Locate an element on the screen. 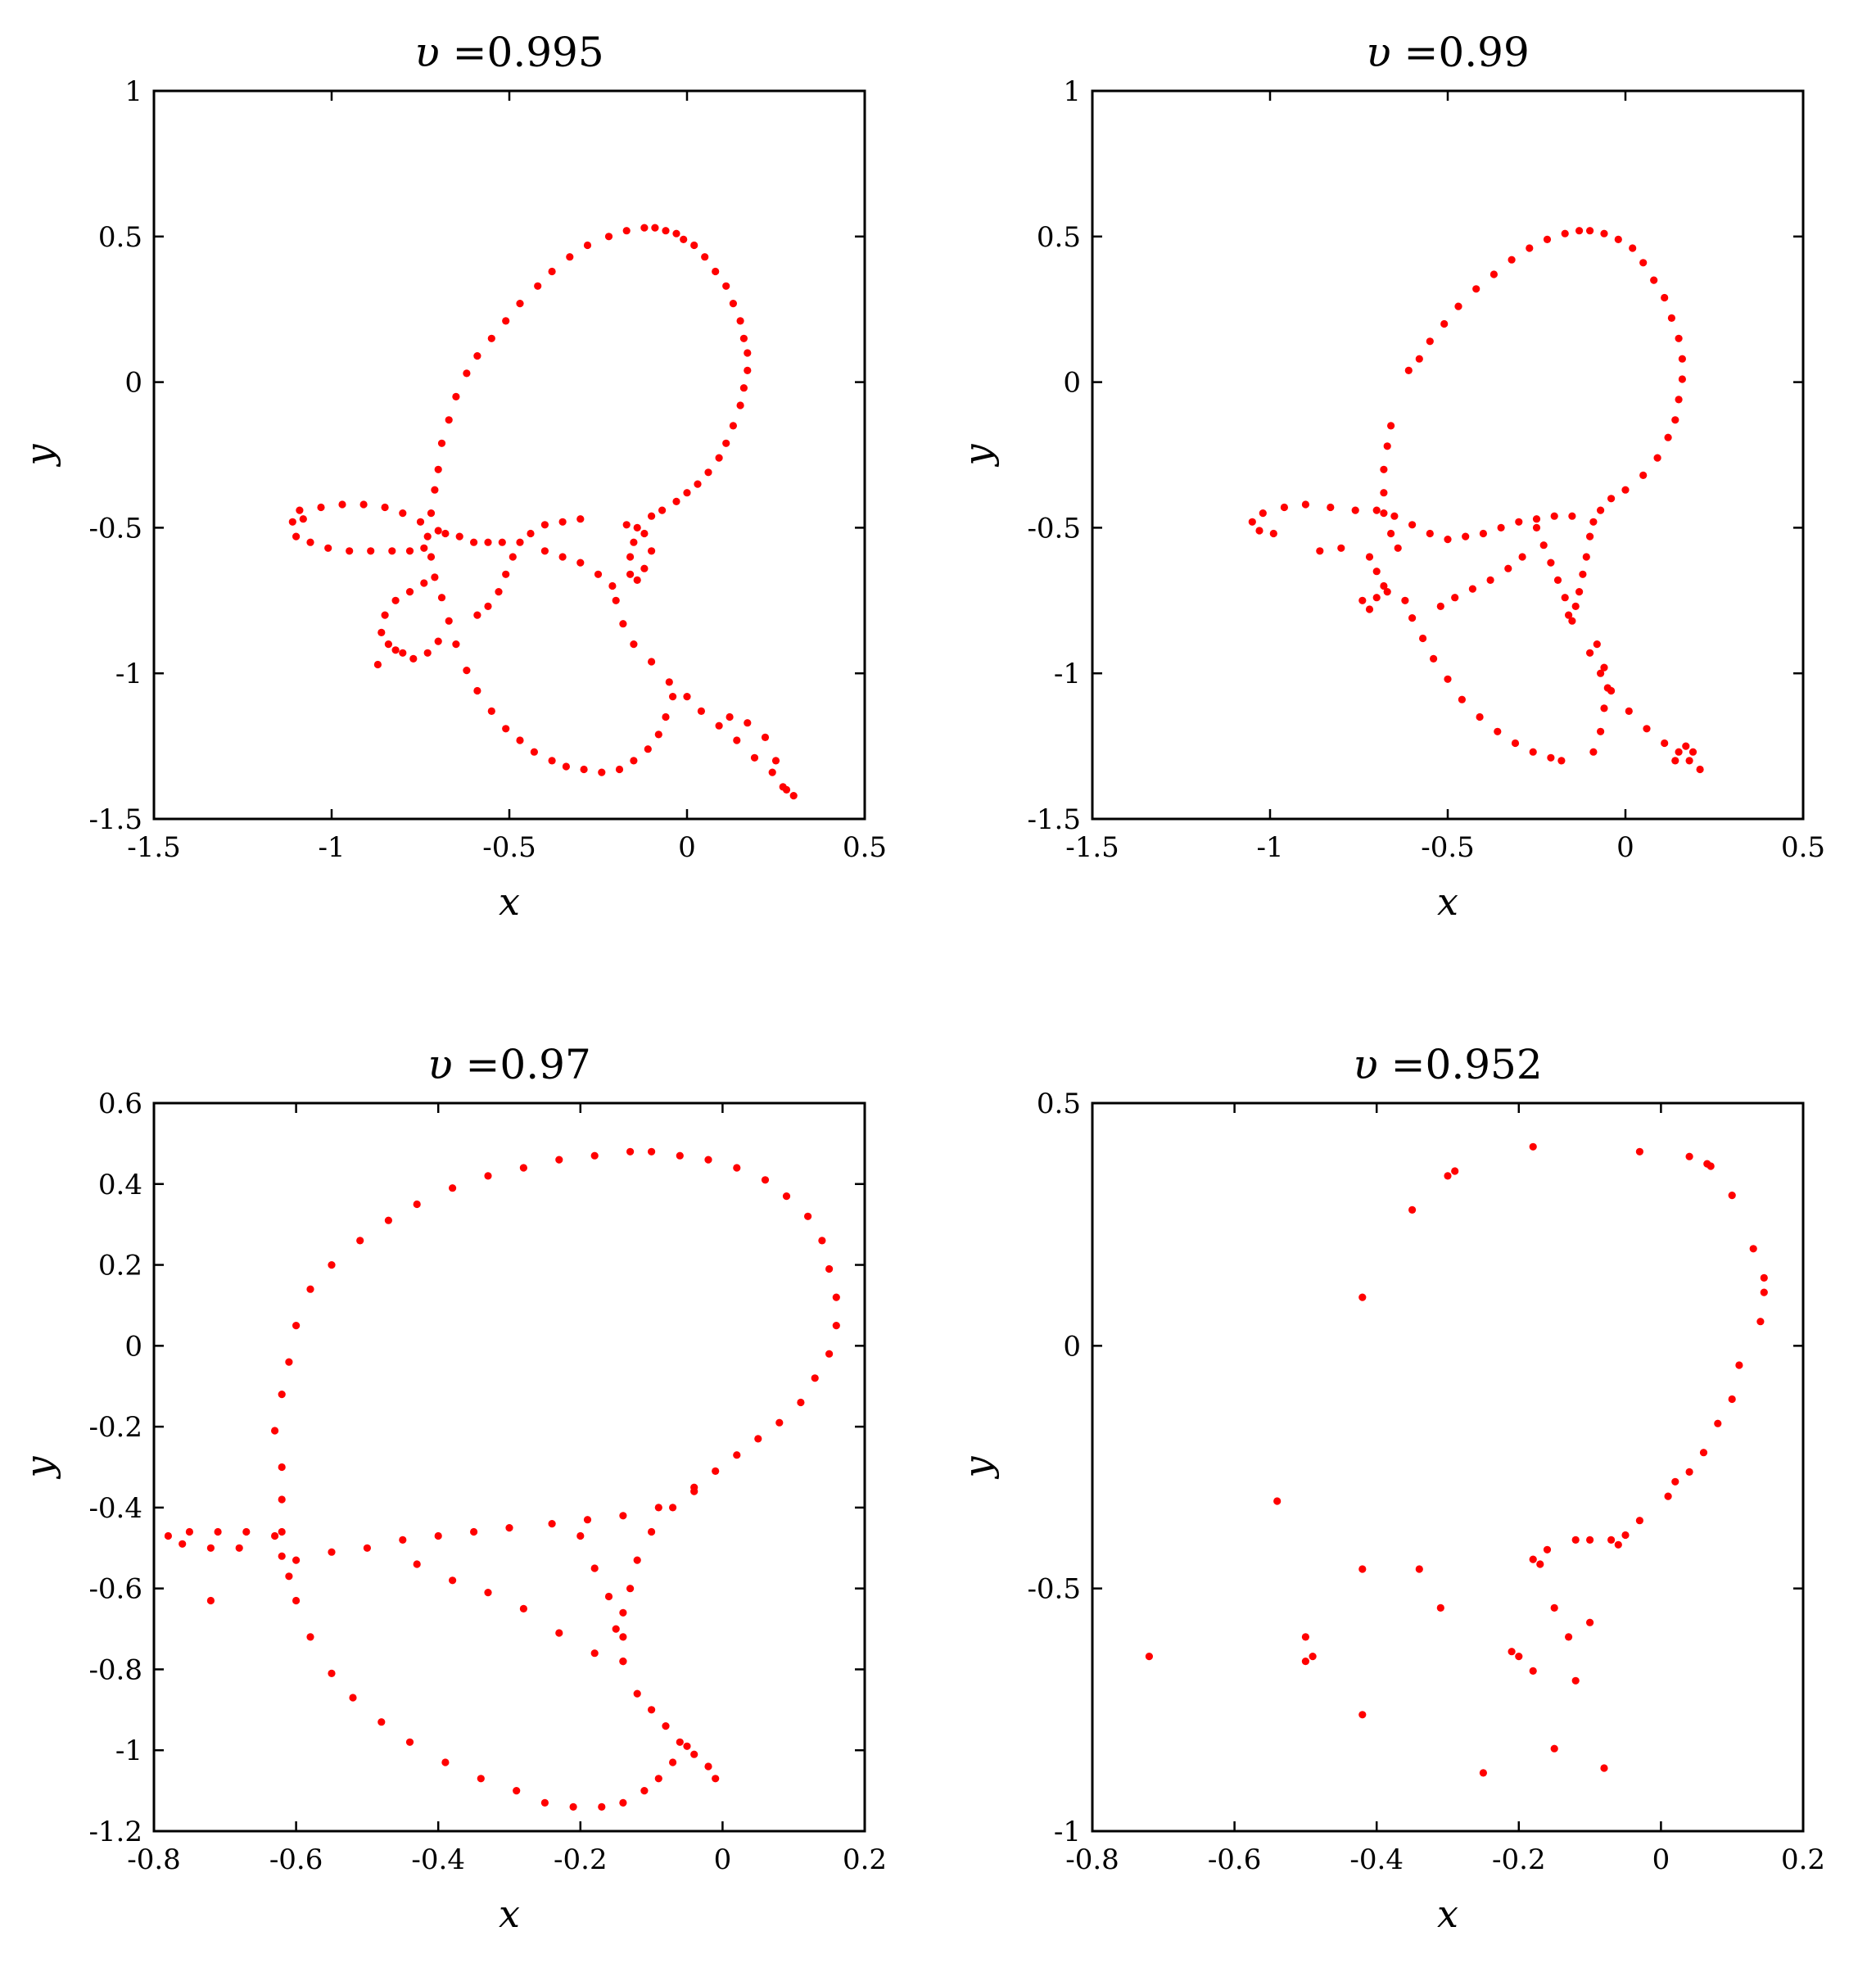  x-tick-label: 0 is located at coordinates (1661, 1860).